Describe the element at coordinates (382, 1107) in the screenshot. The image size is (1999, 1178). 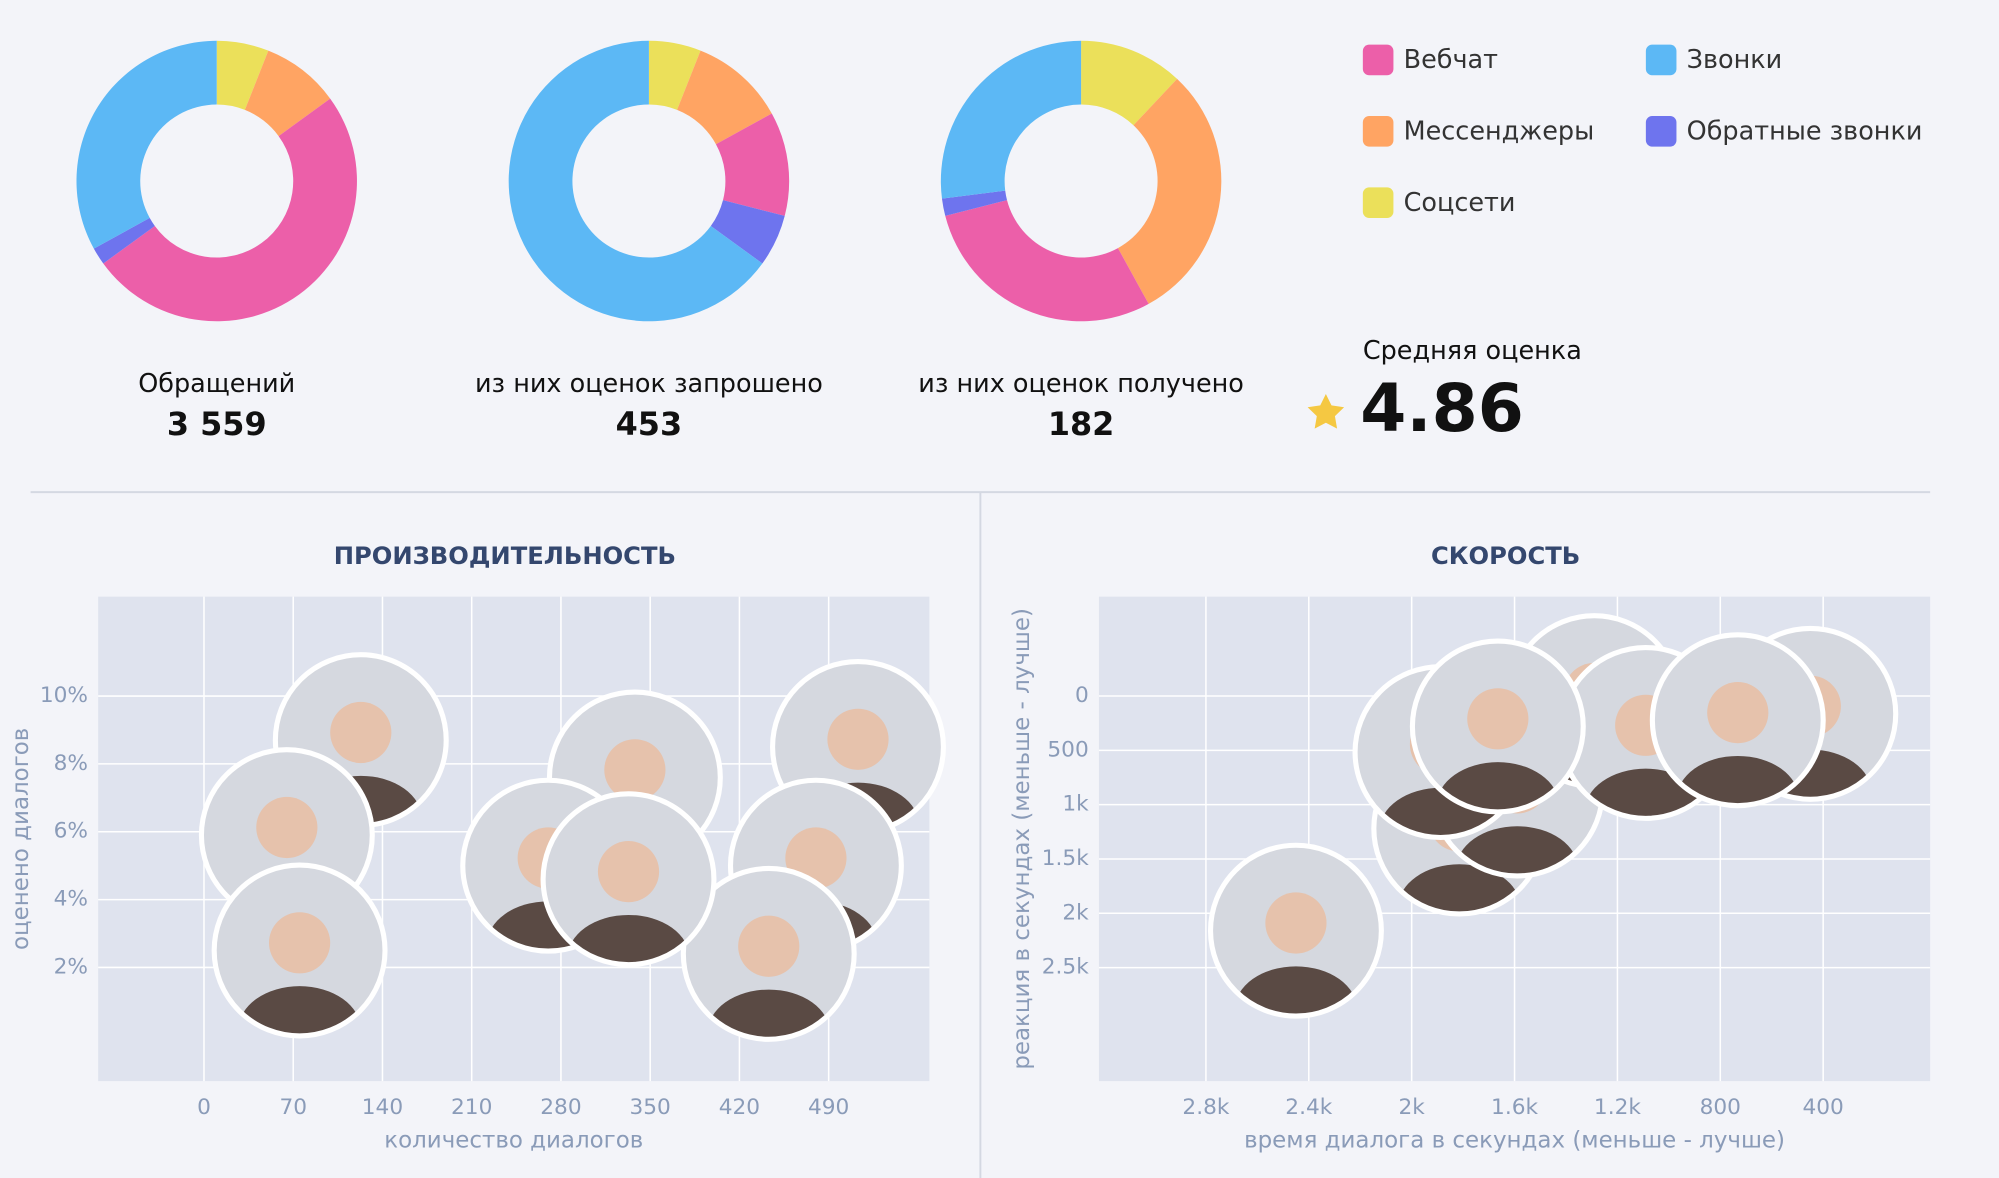
I see `x-tick-label: 140` at that location.